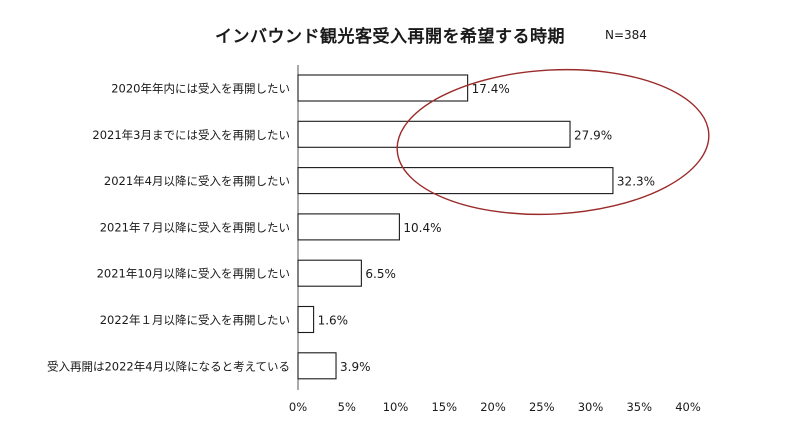 This screenshot has width=800, height=442. What do you see at coordinates (191, 135) in the screenshot?
I see `category-label: 2021年3月までには受入を再開したい` at bounding box center [191, 135].